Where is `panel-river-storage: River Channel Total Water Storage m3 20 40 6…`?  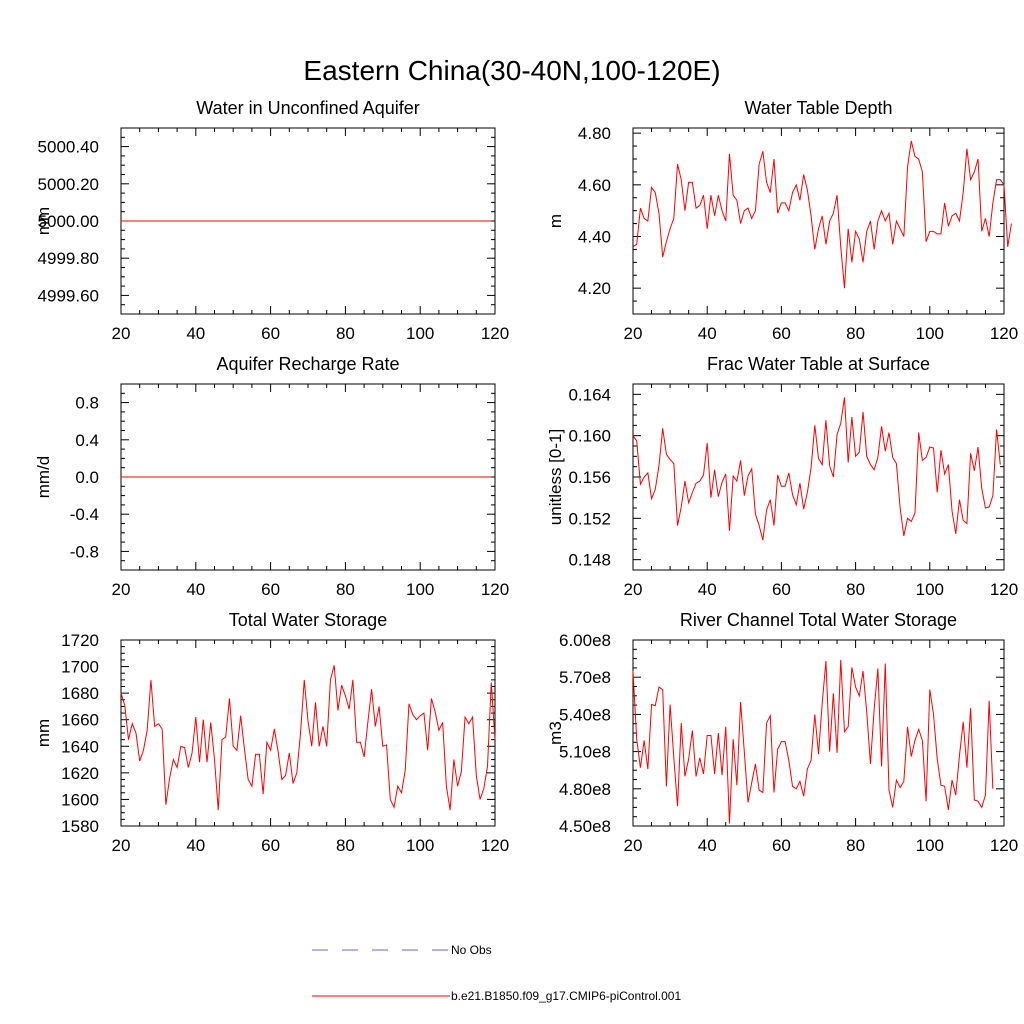 panel-river-storage: River Channel Total Water Storage m3 20 40 6… is located at coordinates (782, 732).